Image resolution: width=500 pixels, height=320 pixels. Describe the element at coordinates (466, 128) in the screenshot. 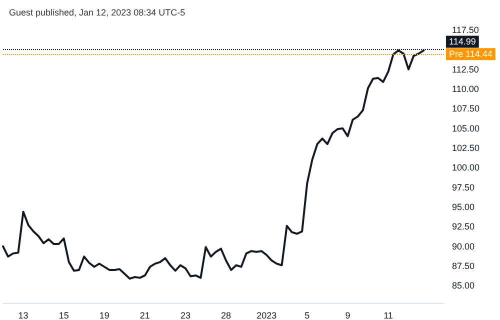

I see `y-tick-label: 105.00` at that location.